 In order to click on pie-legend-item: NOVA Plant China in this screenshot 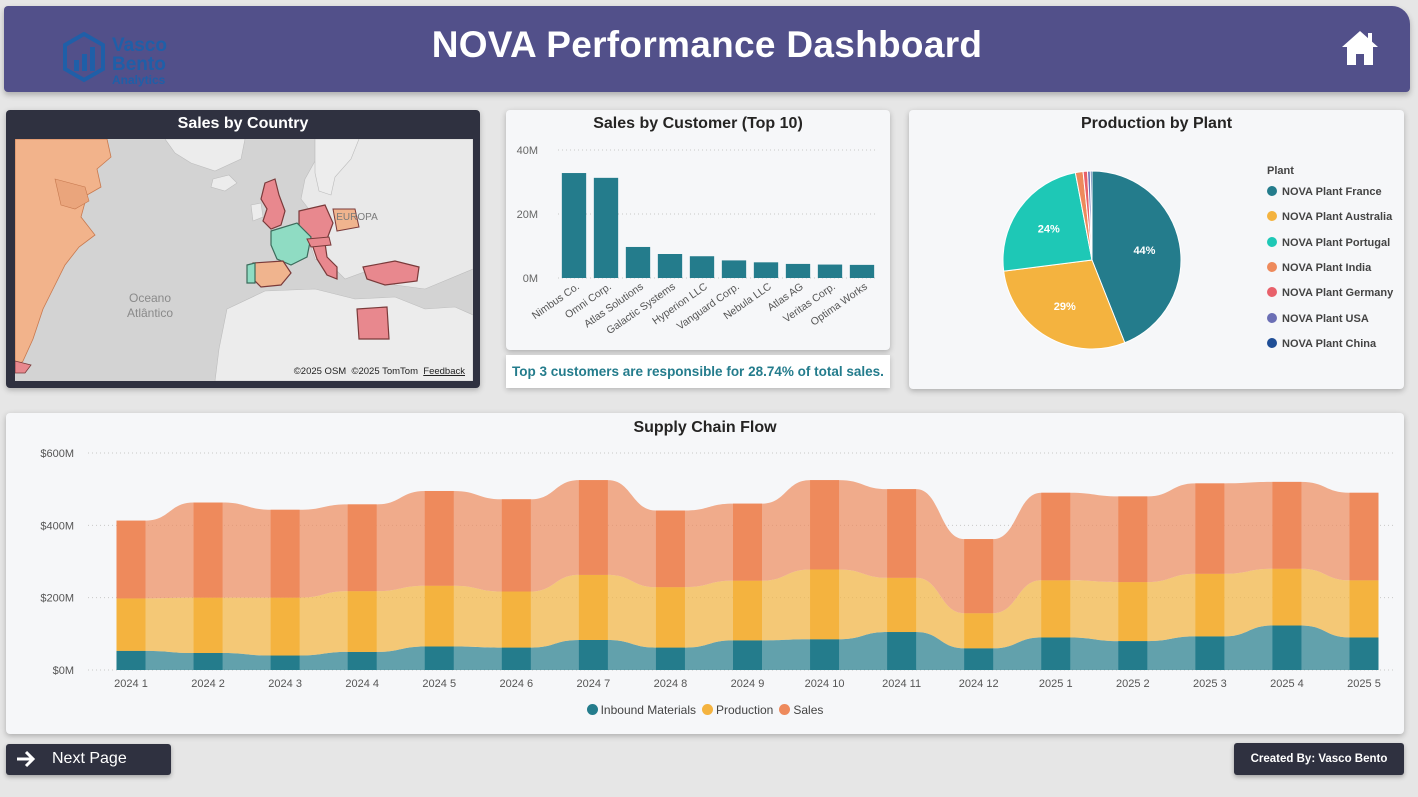, I will do `click(1321, 343)`.